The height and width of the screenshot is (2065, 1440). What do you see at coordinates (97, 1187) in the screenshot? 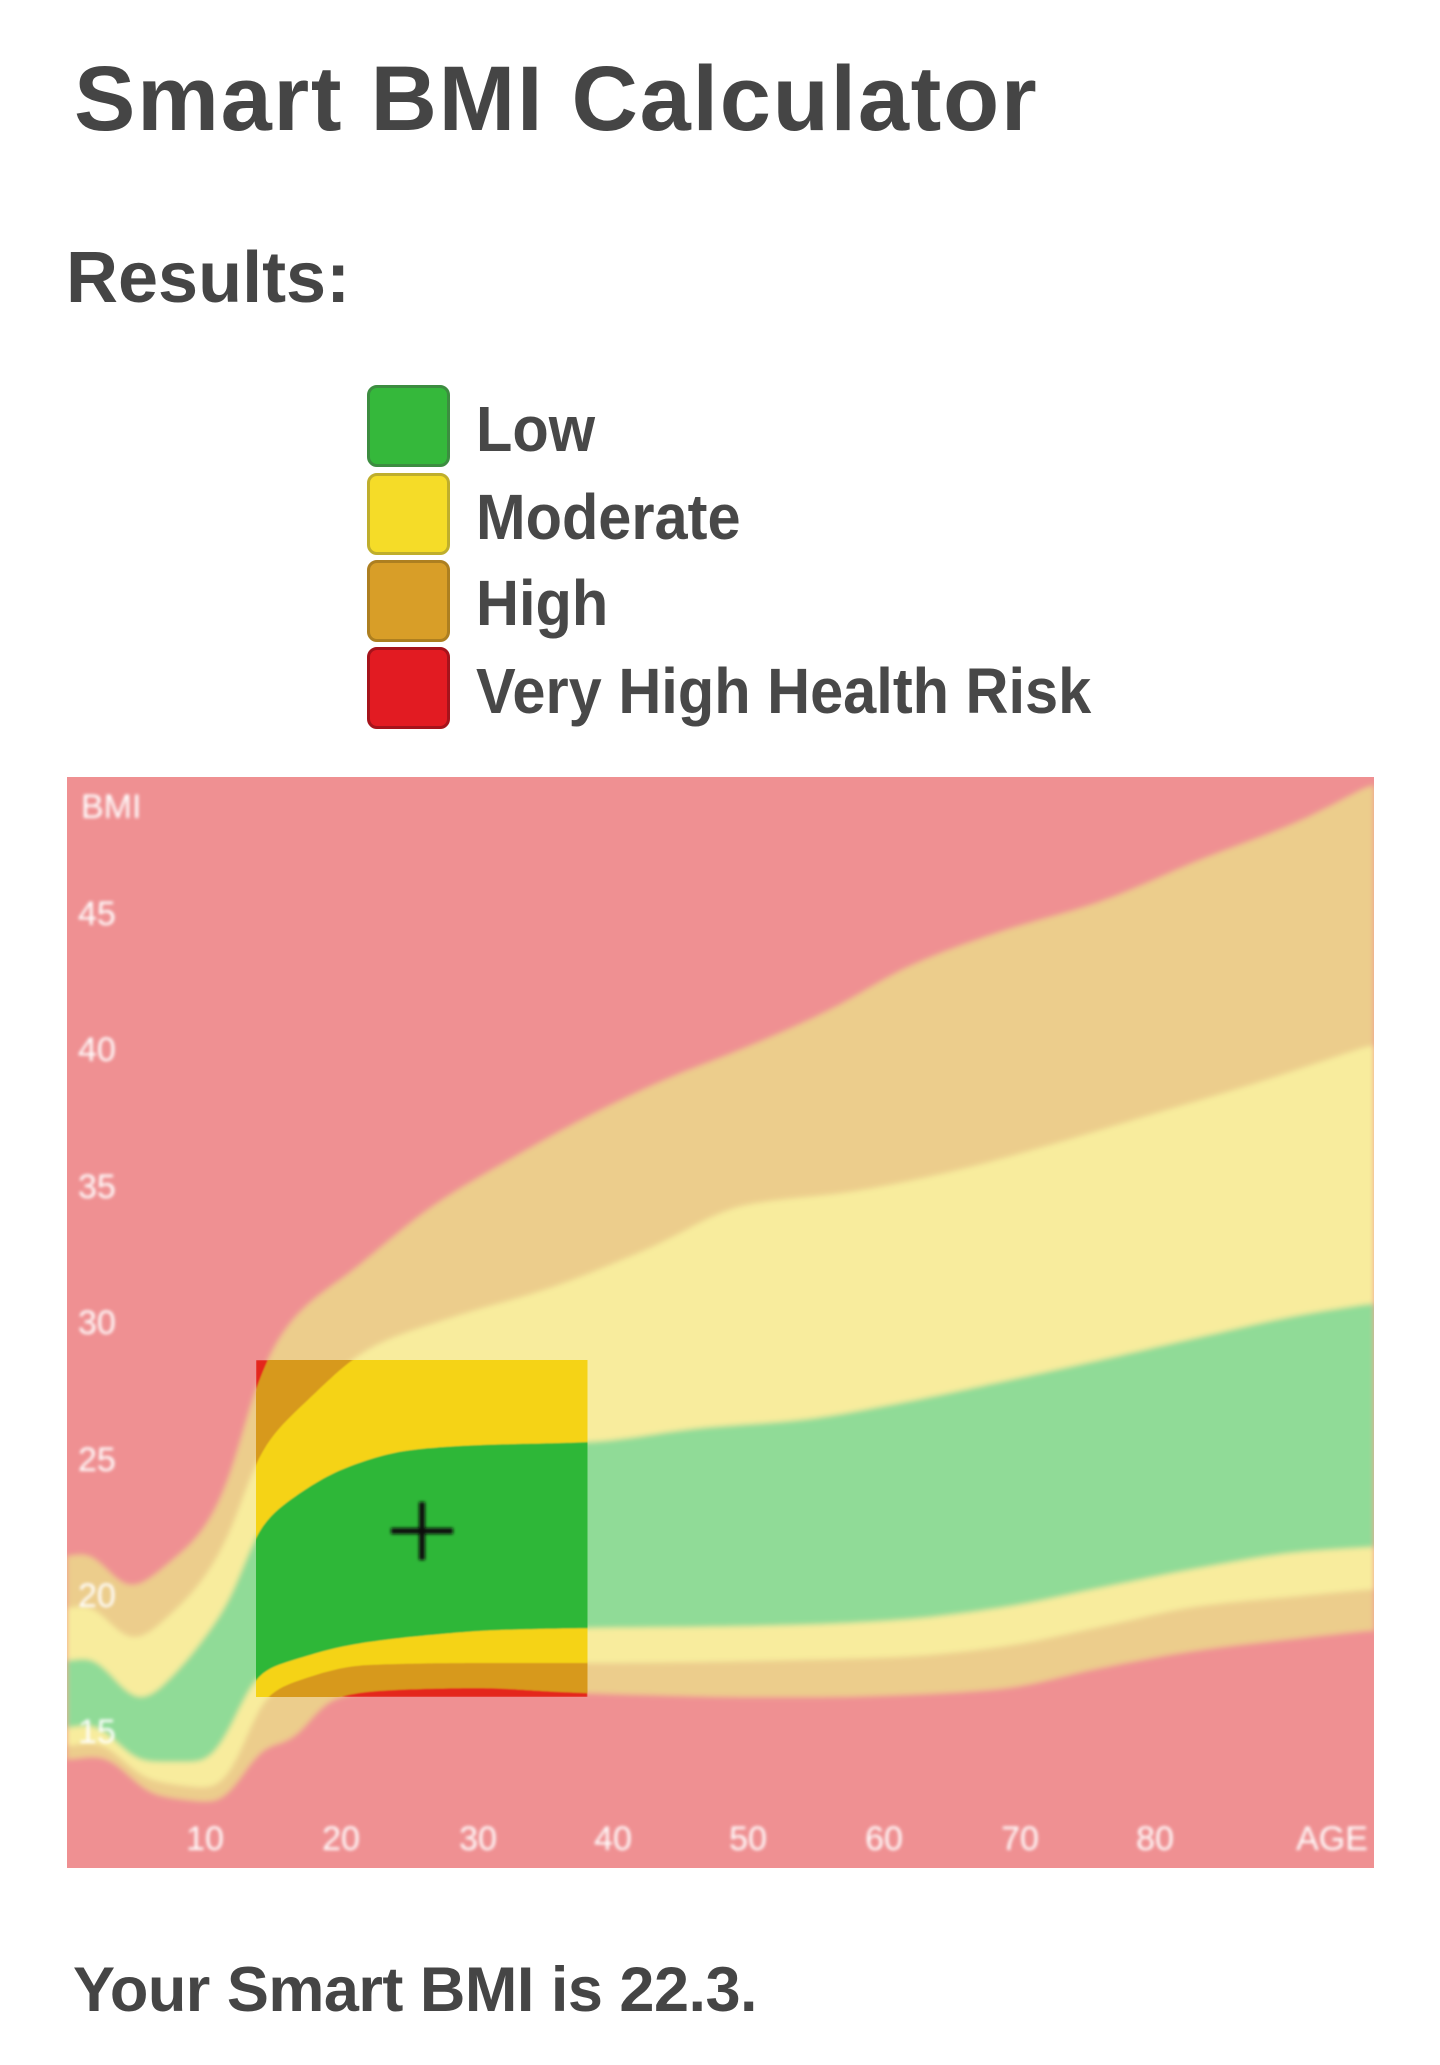
I see `svg-text: 35` at bounding box center [97, 1187].